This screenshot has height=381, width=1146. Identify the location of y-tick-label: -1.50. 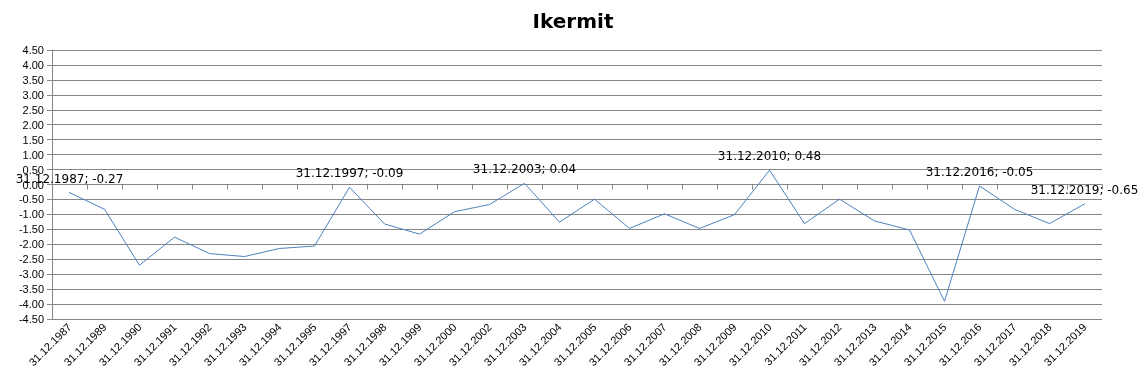
(31, 229).